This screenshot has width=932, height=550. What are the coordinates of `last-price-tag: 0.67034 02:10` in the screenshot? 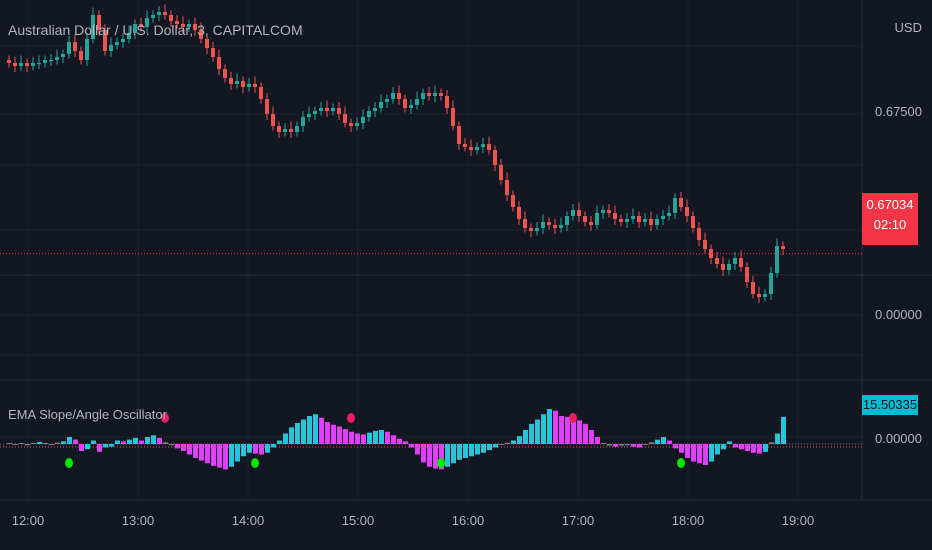 It's located at (890, 219).